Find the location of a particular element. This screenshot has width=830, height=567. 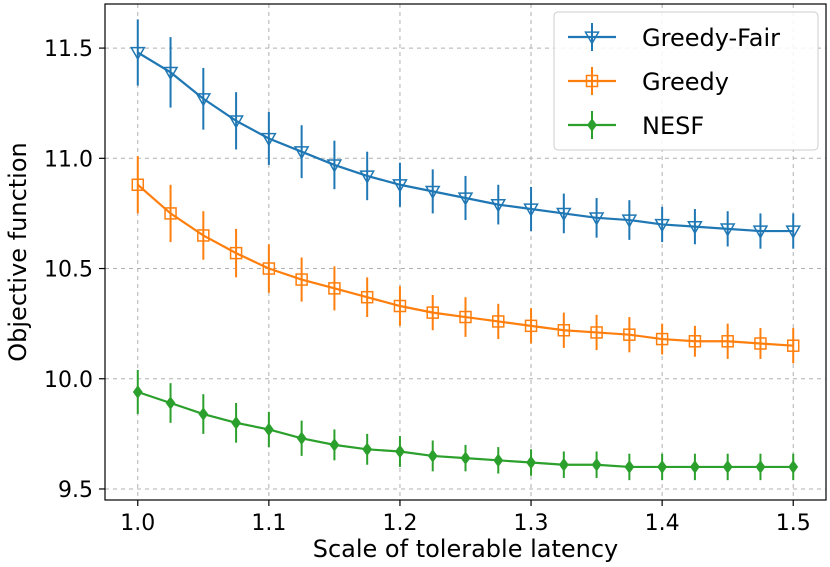

legend-marker-greedy is located at coordinates (592, 81).